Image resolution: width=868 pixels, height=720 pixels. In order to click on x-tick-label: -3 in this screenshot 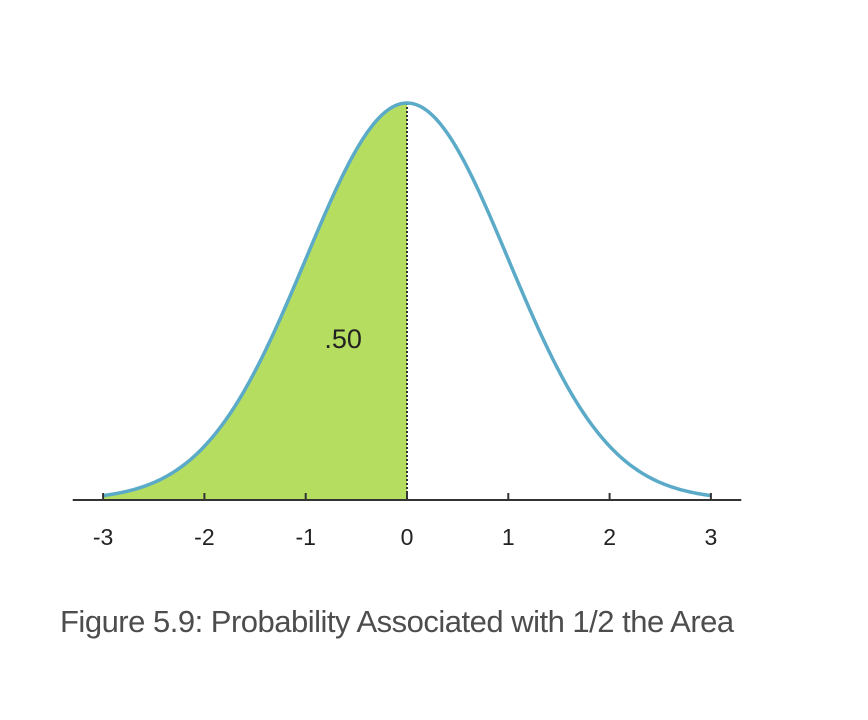, I will do `click(103, 537)`.